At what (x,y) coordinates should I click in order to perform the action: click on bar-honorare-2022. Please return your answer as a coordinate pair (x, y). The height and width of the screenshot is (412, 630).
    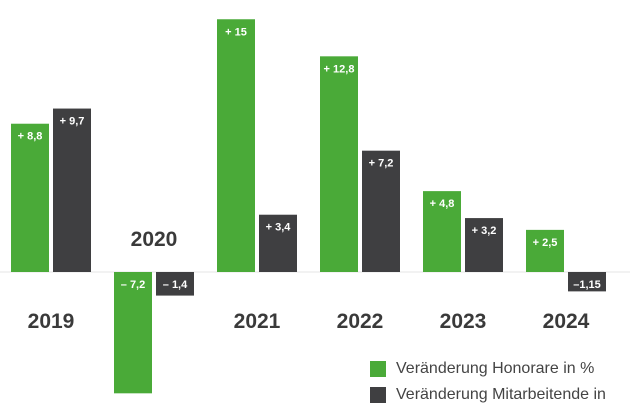
    Looking at the image, I should click on (339, 164).